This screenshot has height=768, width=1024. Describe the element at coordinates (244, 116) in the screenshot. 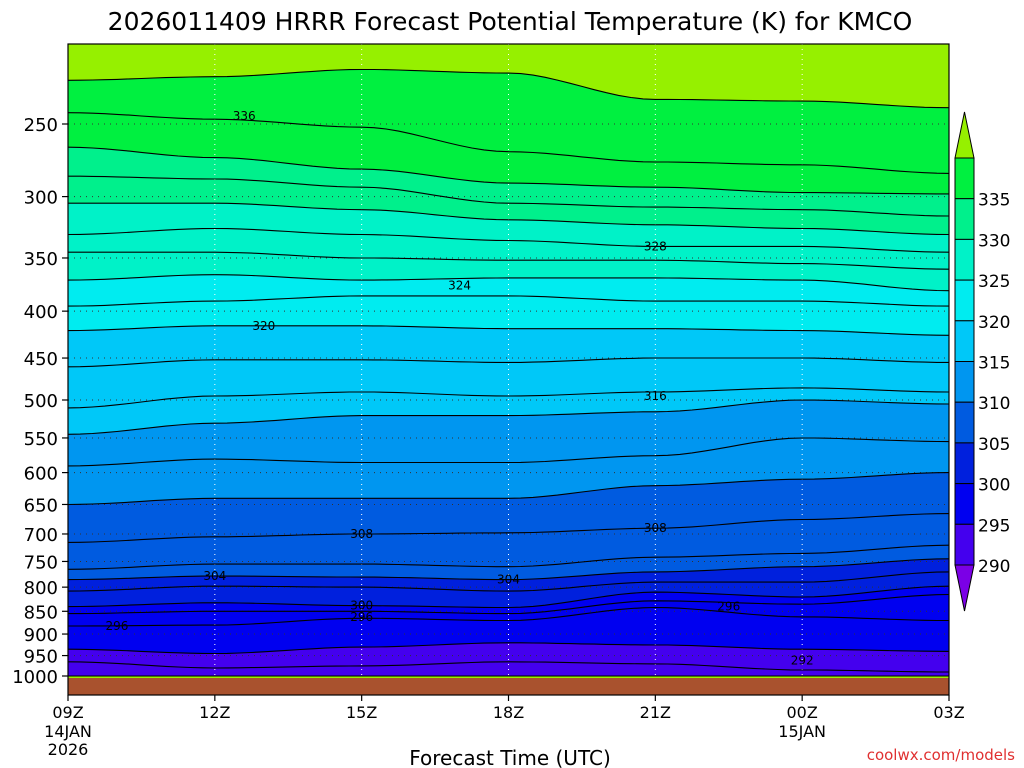

I see `isentrope-label-0: 336` at that location.